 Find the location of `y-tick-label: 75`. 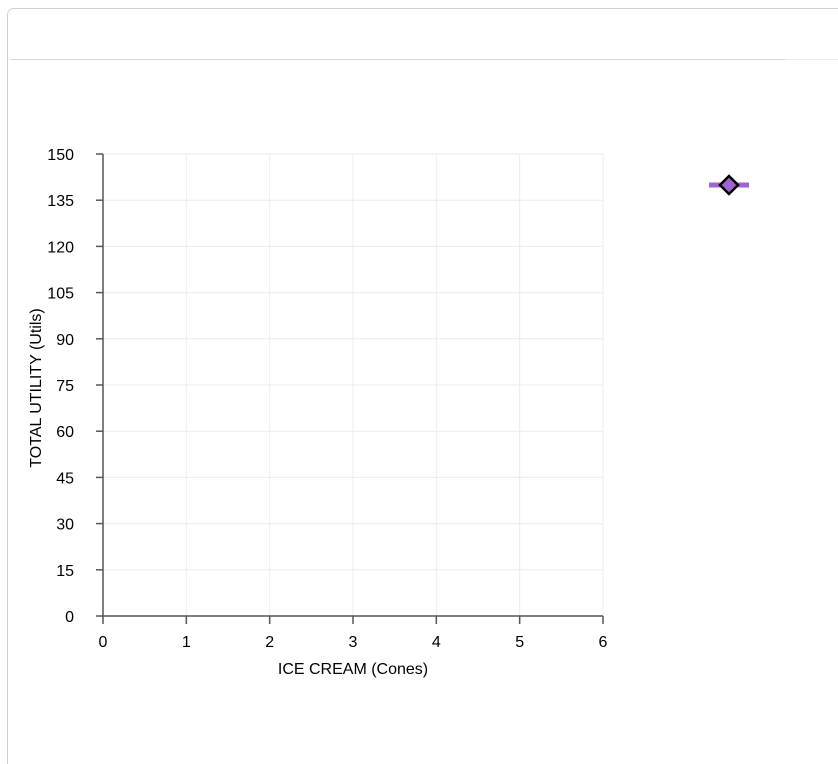

y-tick-label: 75 is located at coordinates (65, 386).